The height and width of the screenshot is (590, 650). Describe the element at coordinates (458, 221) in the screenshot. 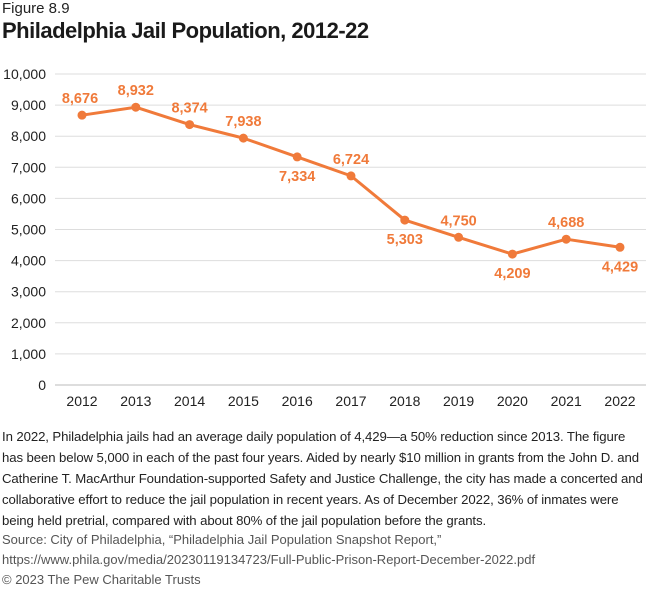

I see `data-label: 4,750` at that location.